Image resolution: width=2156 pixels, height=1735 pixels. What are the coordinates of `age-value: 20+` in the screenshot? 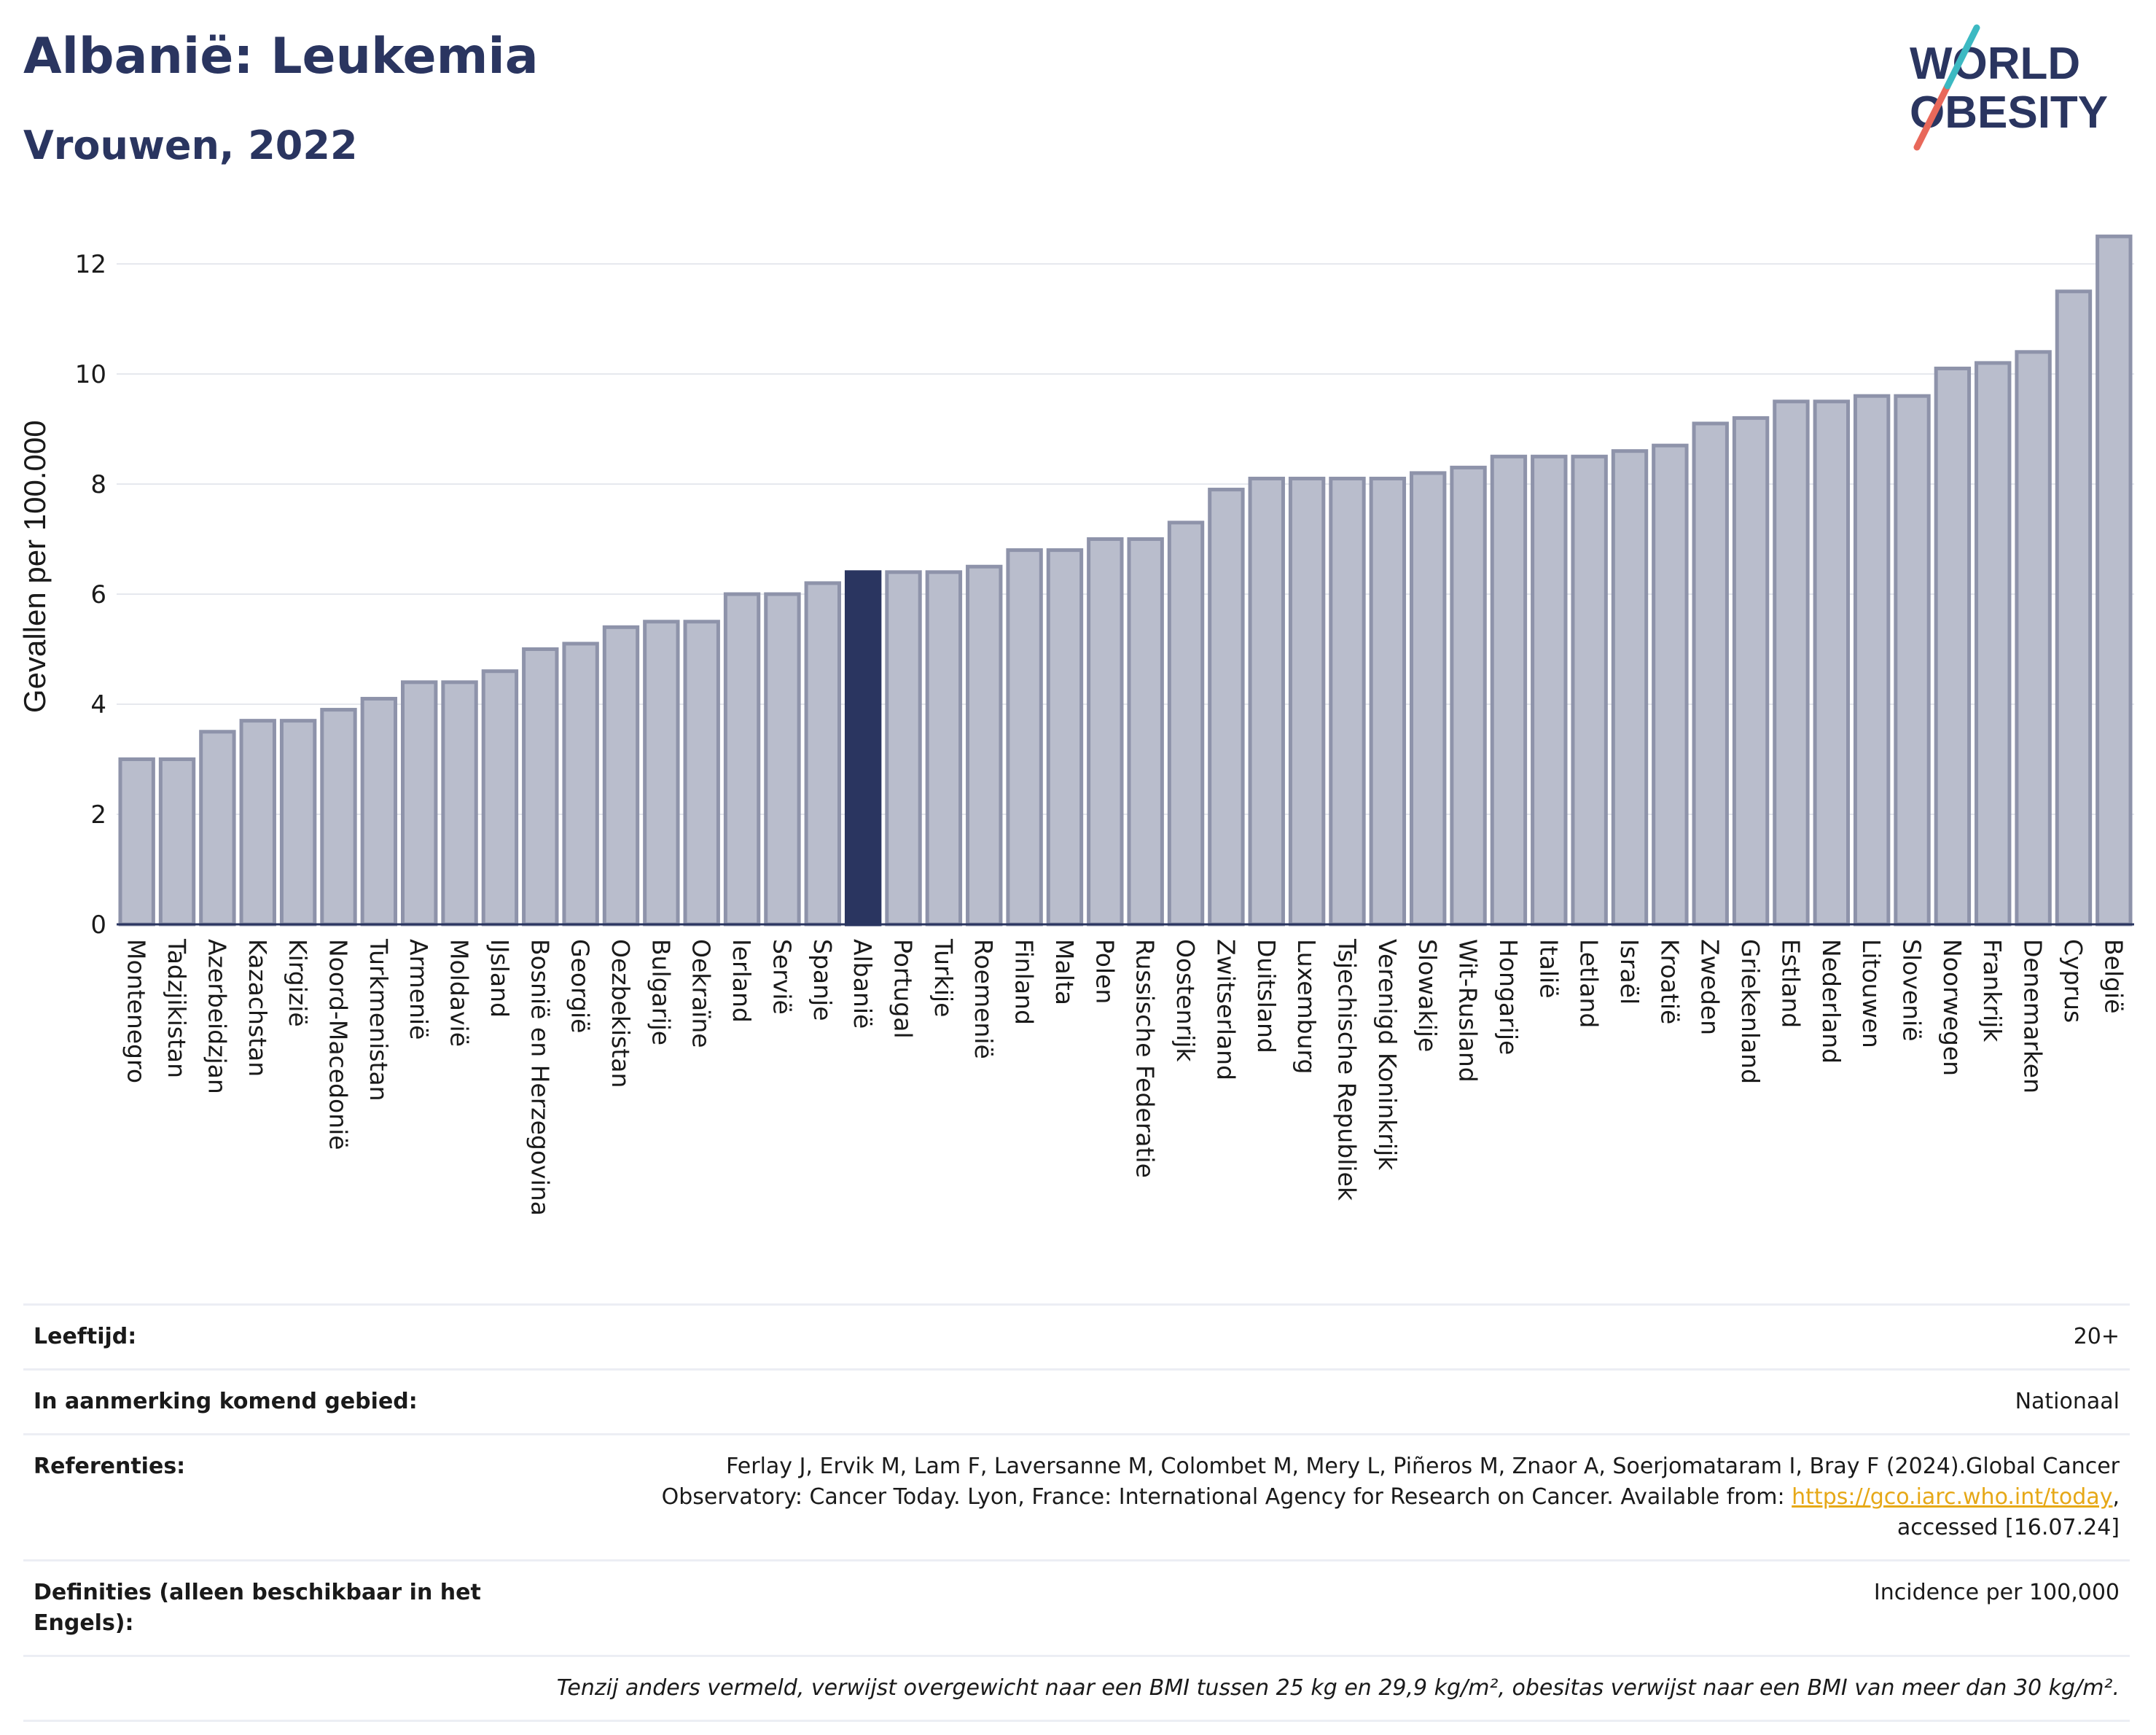 It's located at (2097, 1336).